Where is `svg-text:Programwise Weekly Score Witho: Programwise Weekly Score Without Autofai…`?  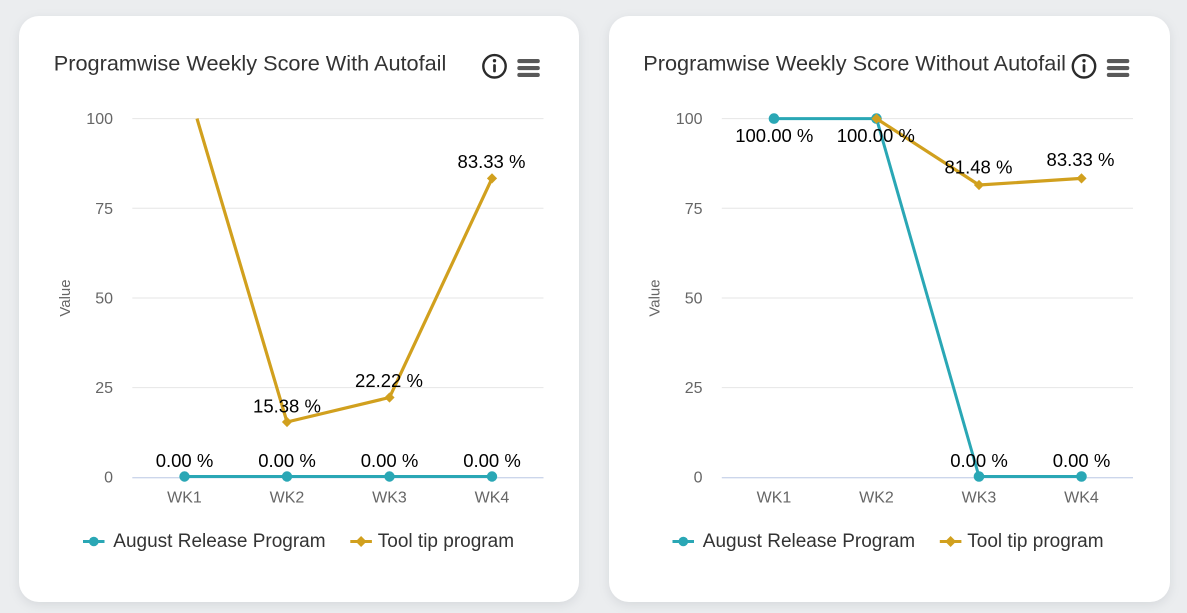 svg-text:Programwise Weekly Score Witho: Programwise Weekly Score Without Autofai… is located at coordinates (854, 62).